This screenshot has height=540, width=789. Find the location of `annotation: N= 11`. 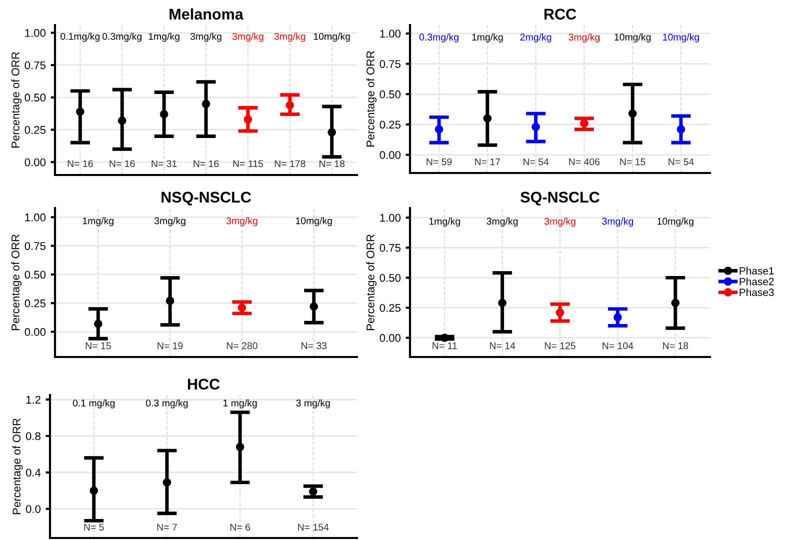

annotation: N= 11 is located at coordinates (444, 346).